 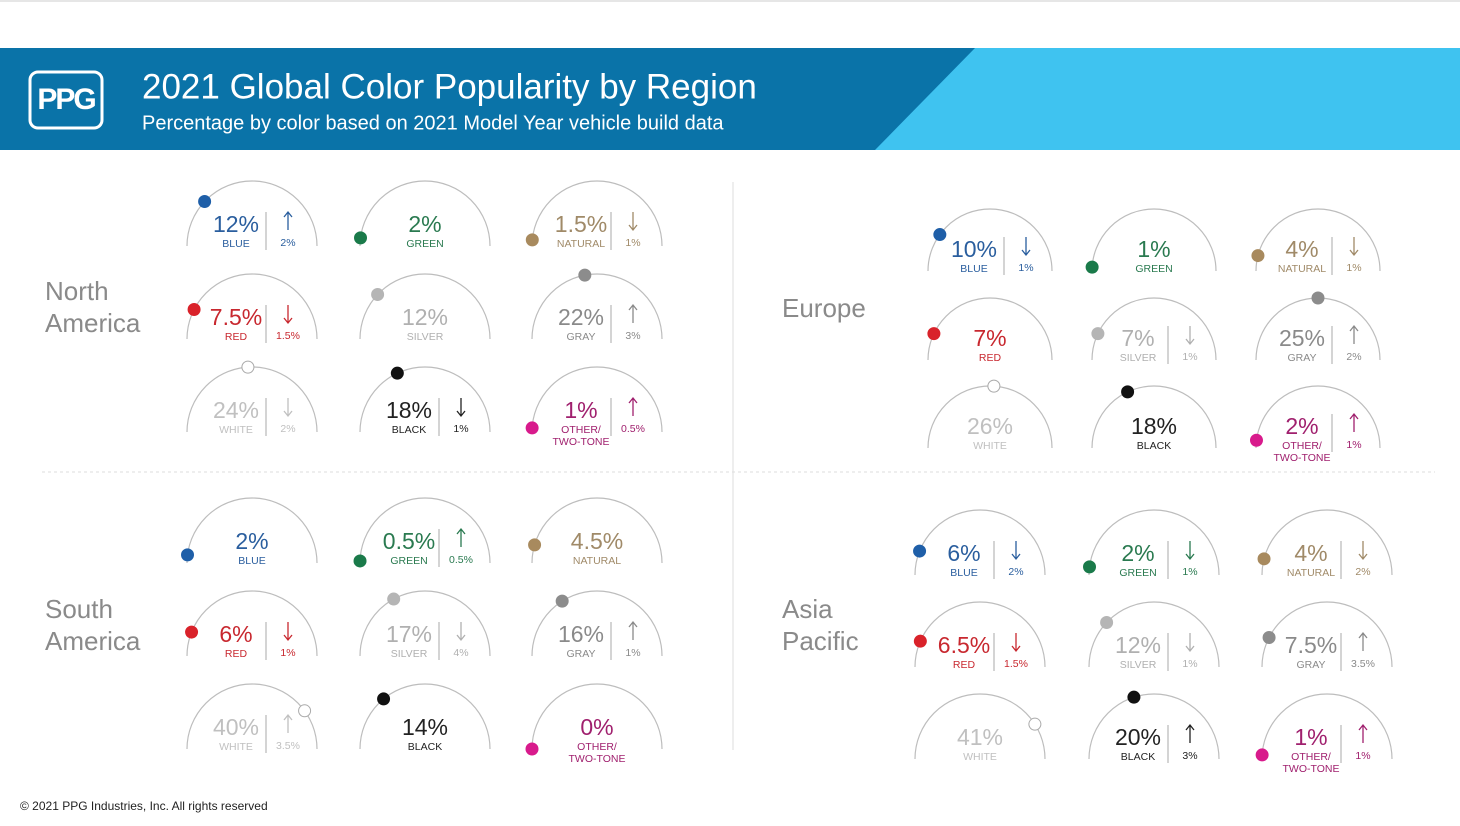 I want to click on logo-frame, so click(x=66, y=100).